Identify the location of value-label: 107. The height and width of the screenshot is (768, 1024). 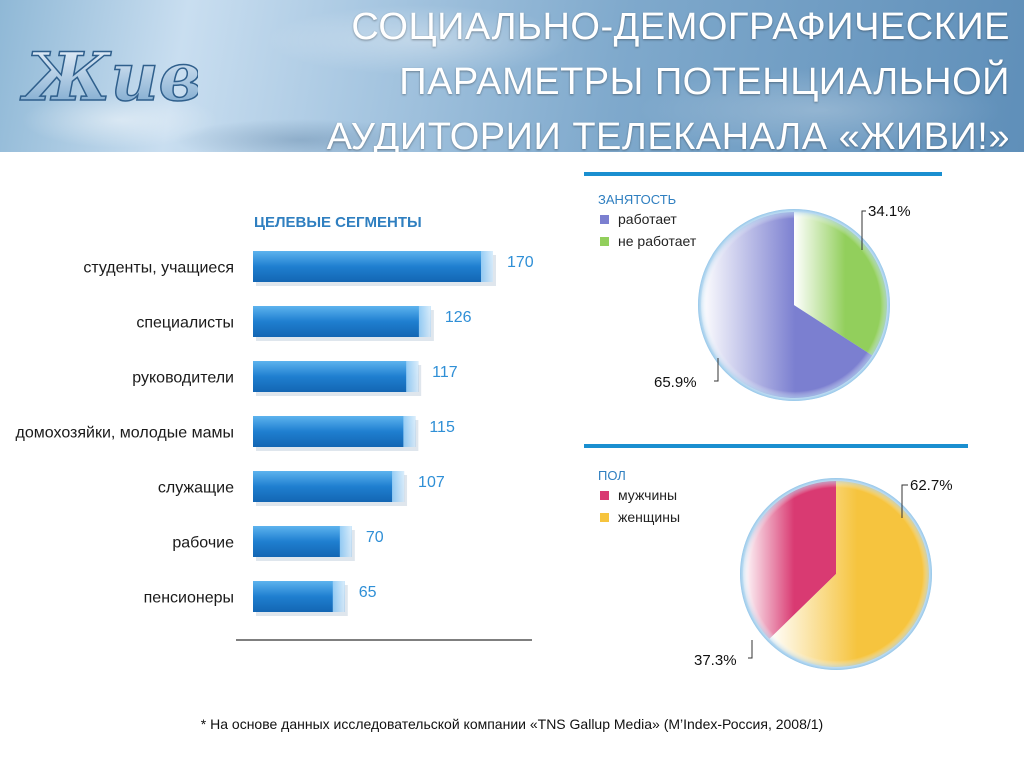
(431, 482).